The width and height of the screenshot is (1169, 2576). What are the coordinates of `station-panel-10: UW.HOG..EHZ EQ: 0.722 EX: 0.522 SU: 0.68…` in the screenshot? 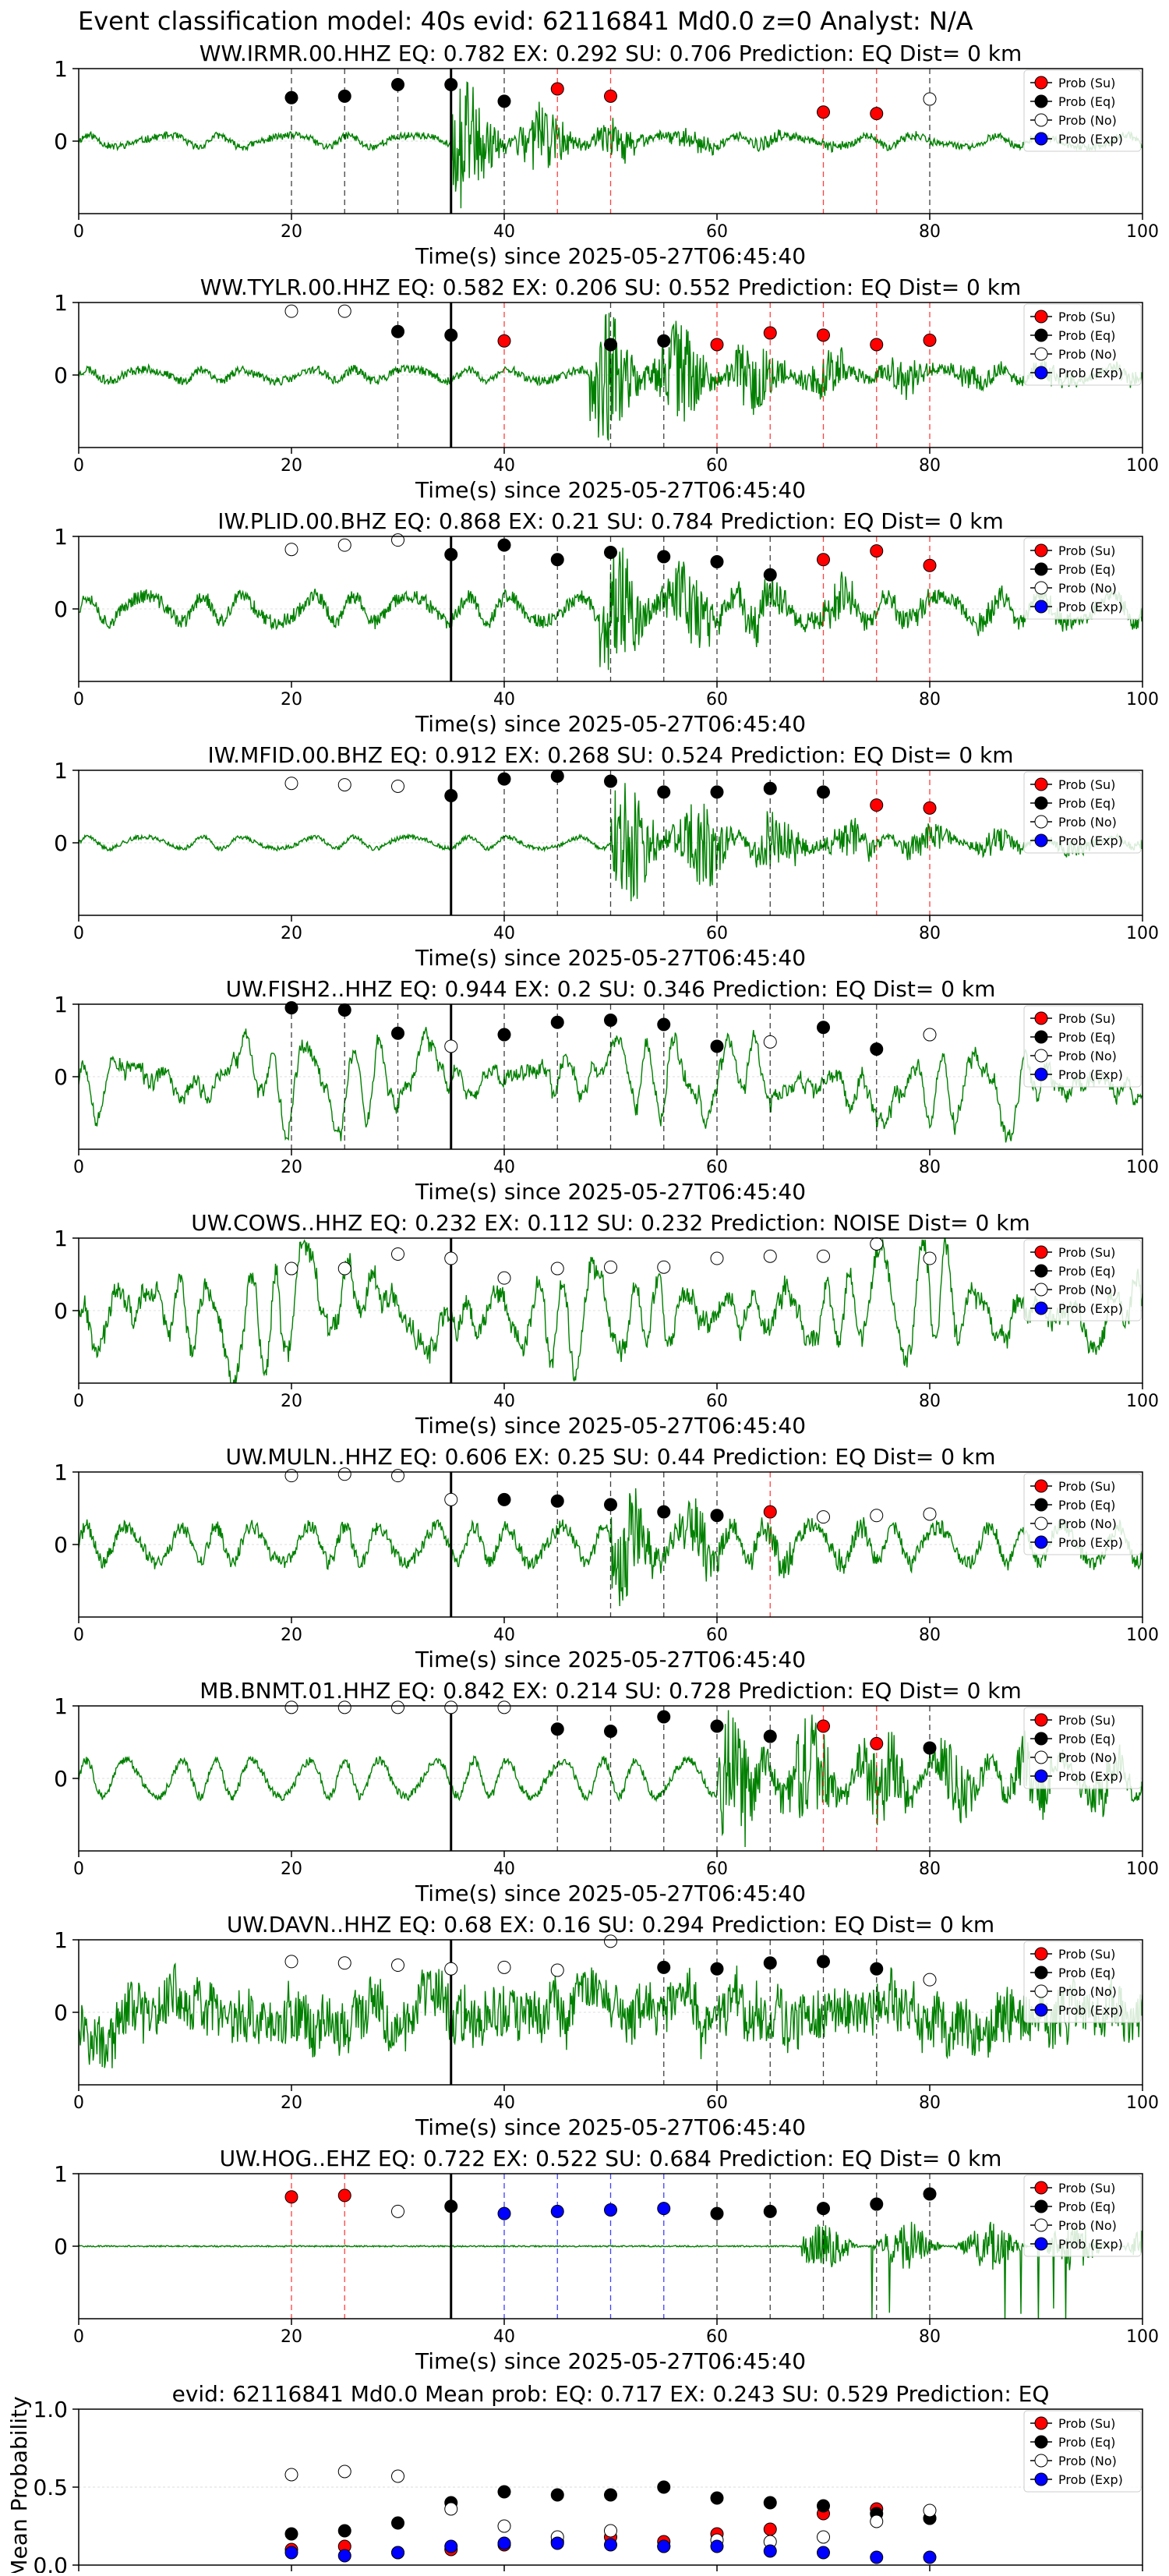 It's located at (606, 2260).